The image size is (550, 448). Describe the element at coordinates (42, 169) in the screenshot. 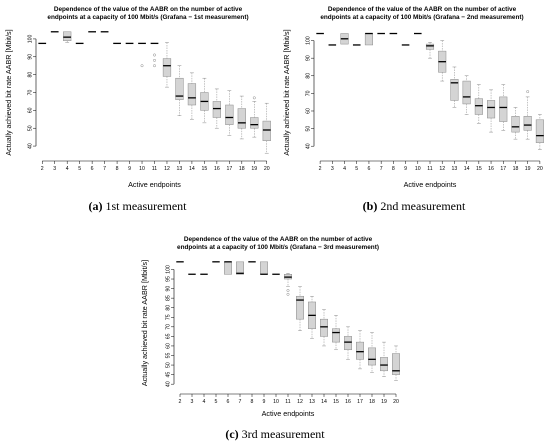

I see `x-tick-label: 2` at that location.